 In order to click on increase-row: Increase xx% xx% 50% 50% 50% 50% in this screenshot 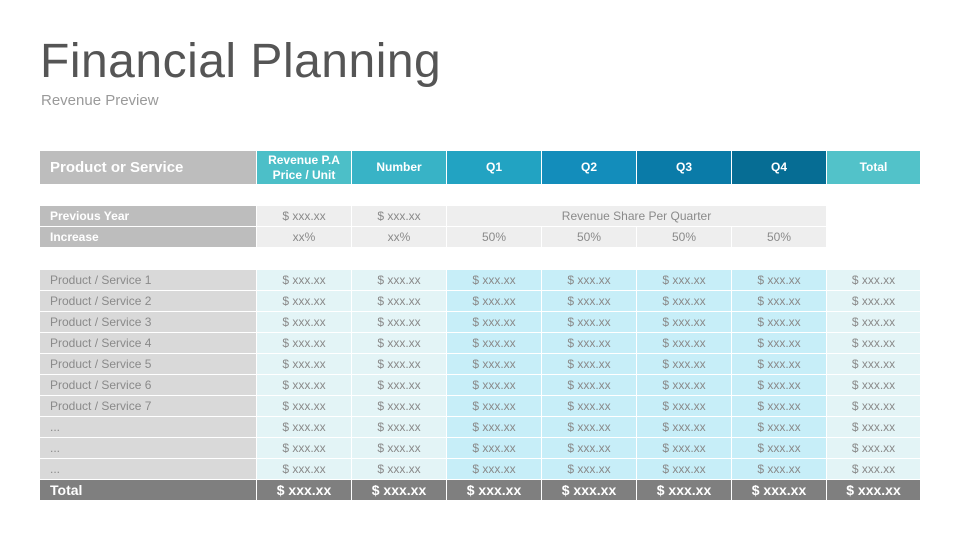, I will do `click(479, 237)`.